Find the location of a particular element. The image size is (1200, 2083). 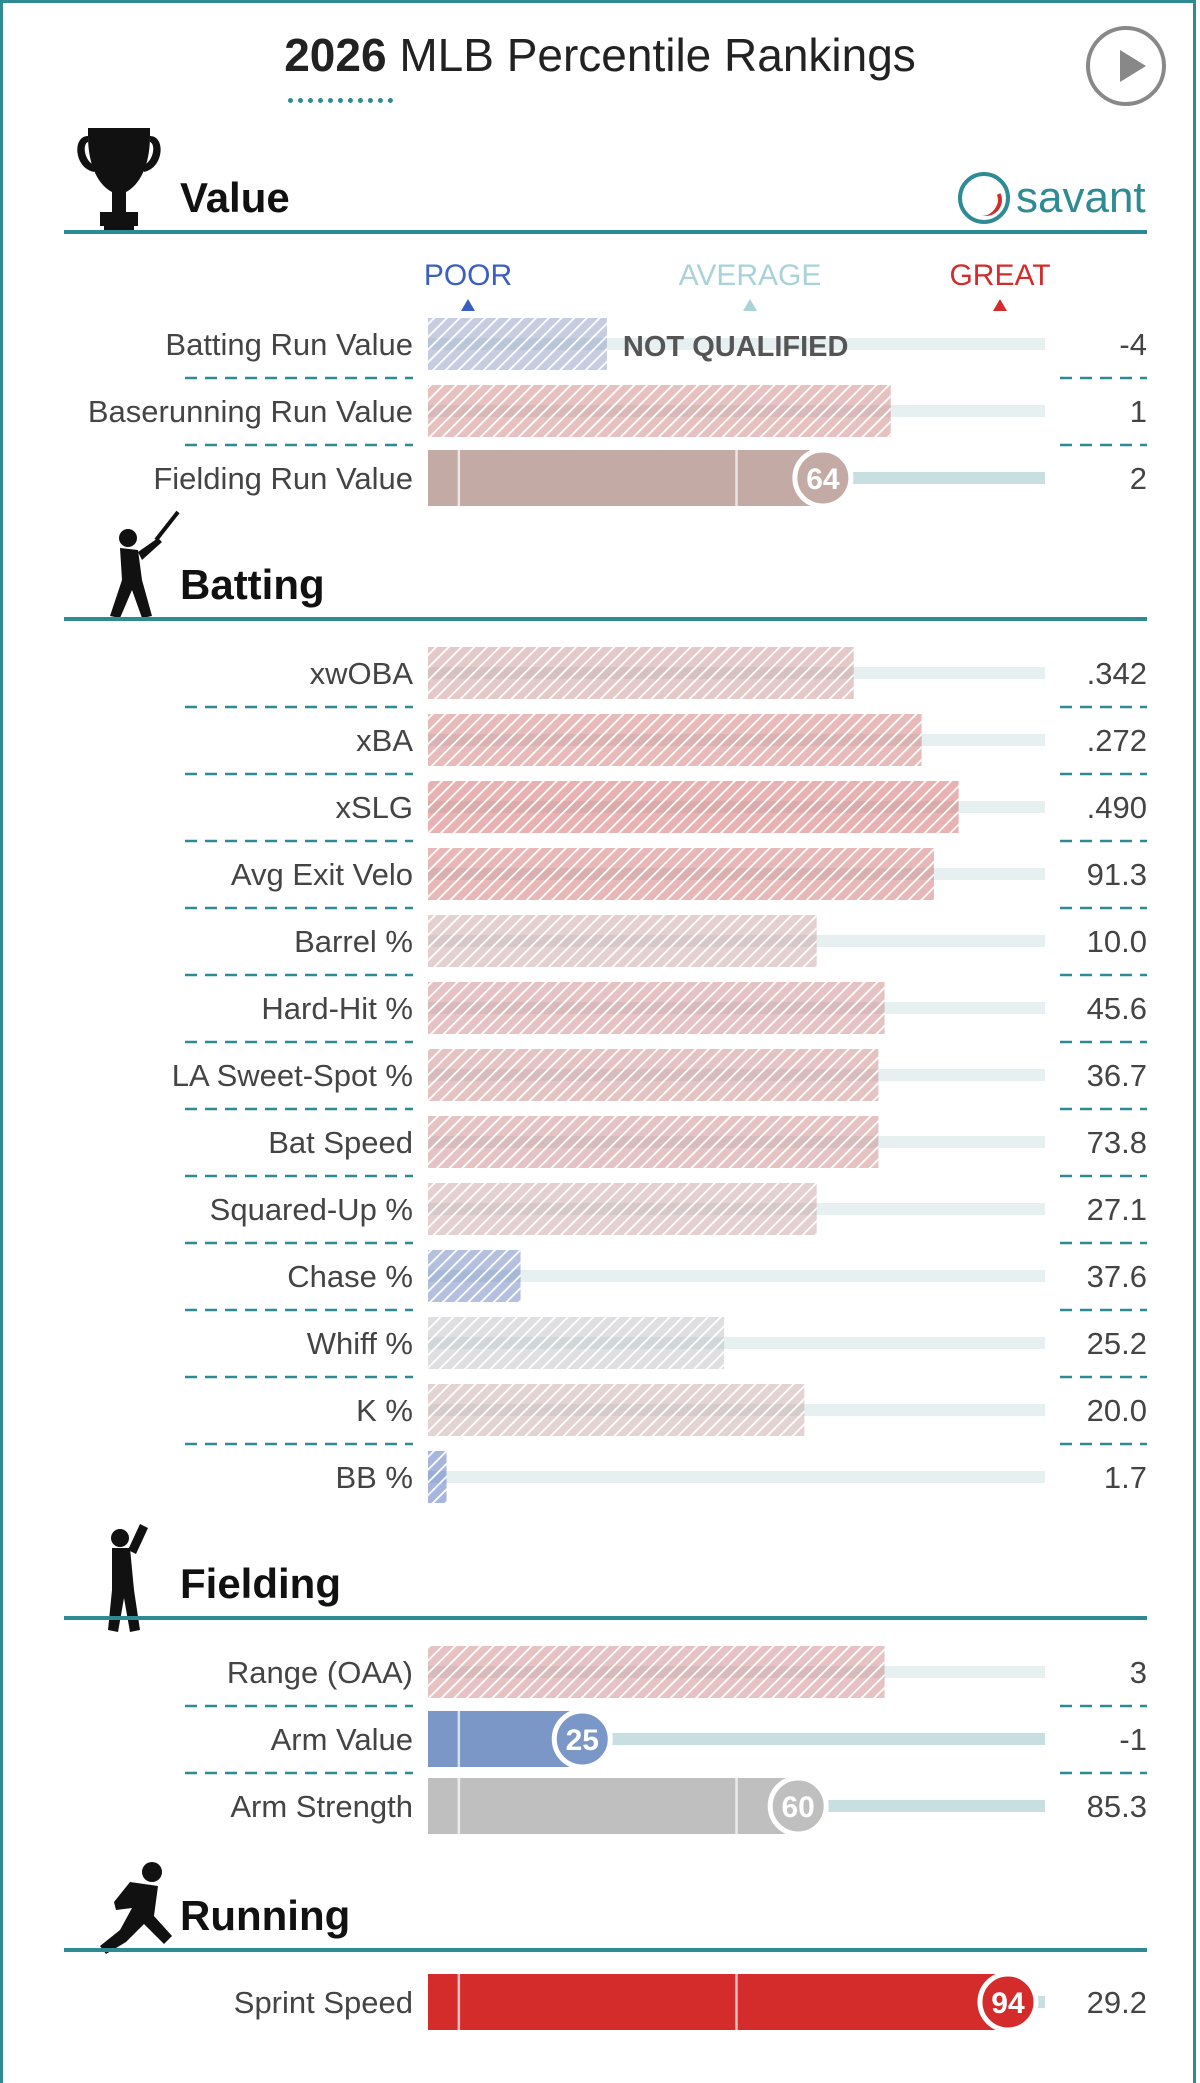

metric-label-bb: BB % is located at coordinates (374, 1477).